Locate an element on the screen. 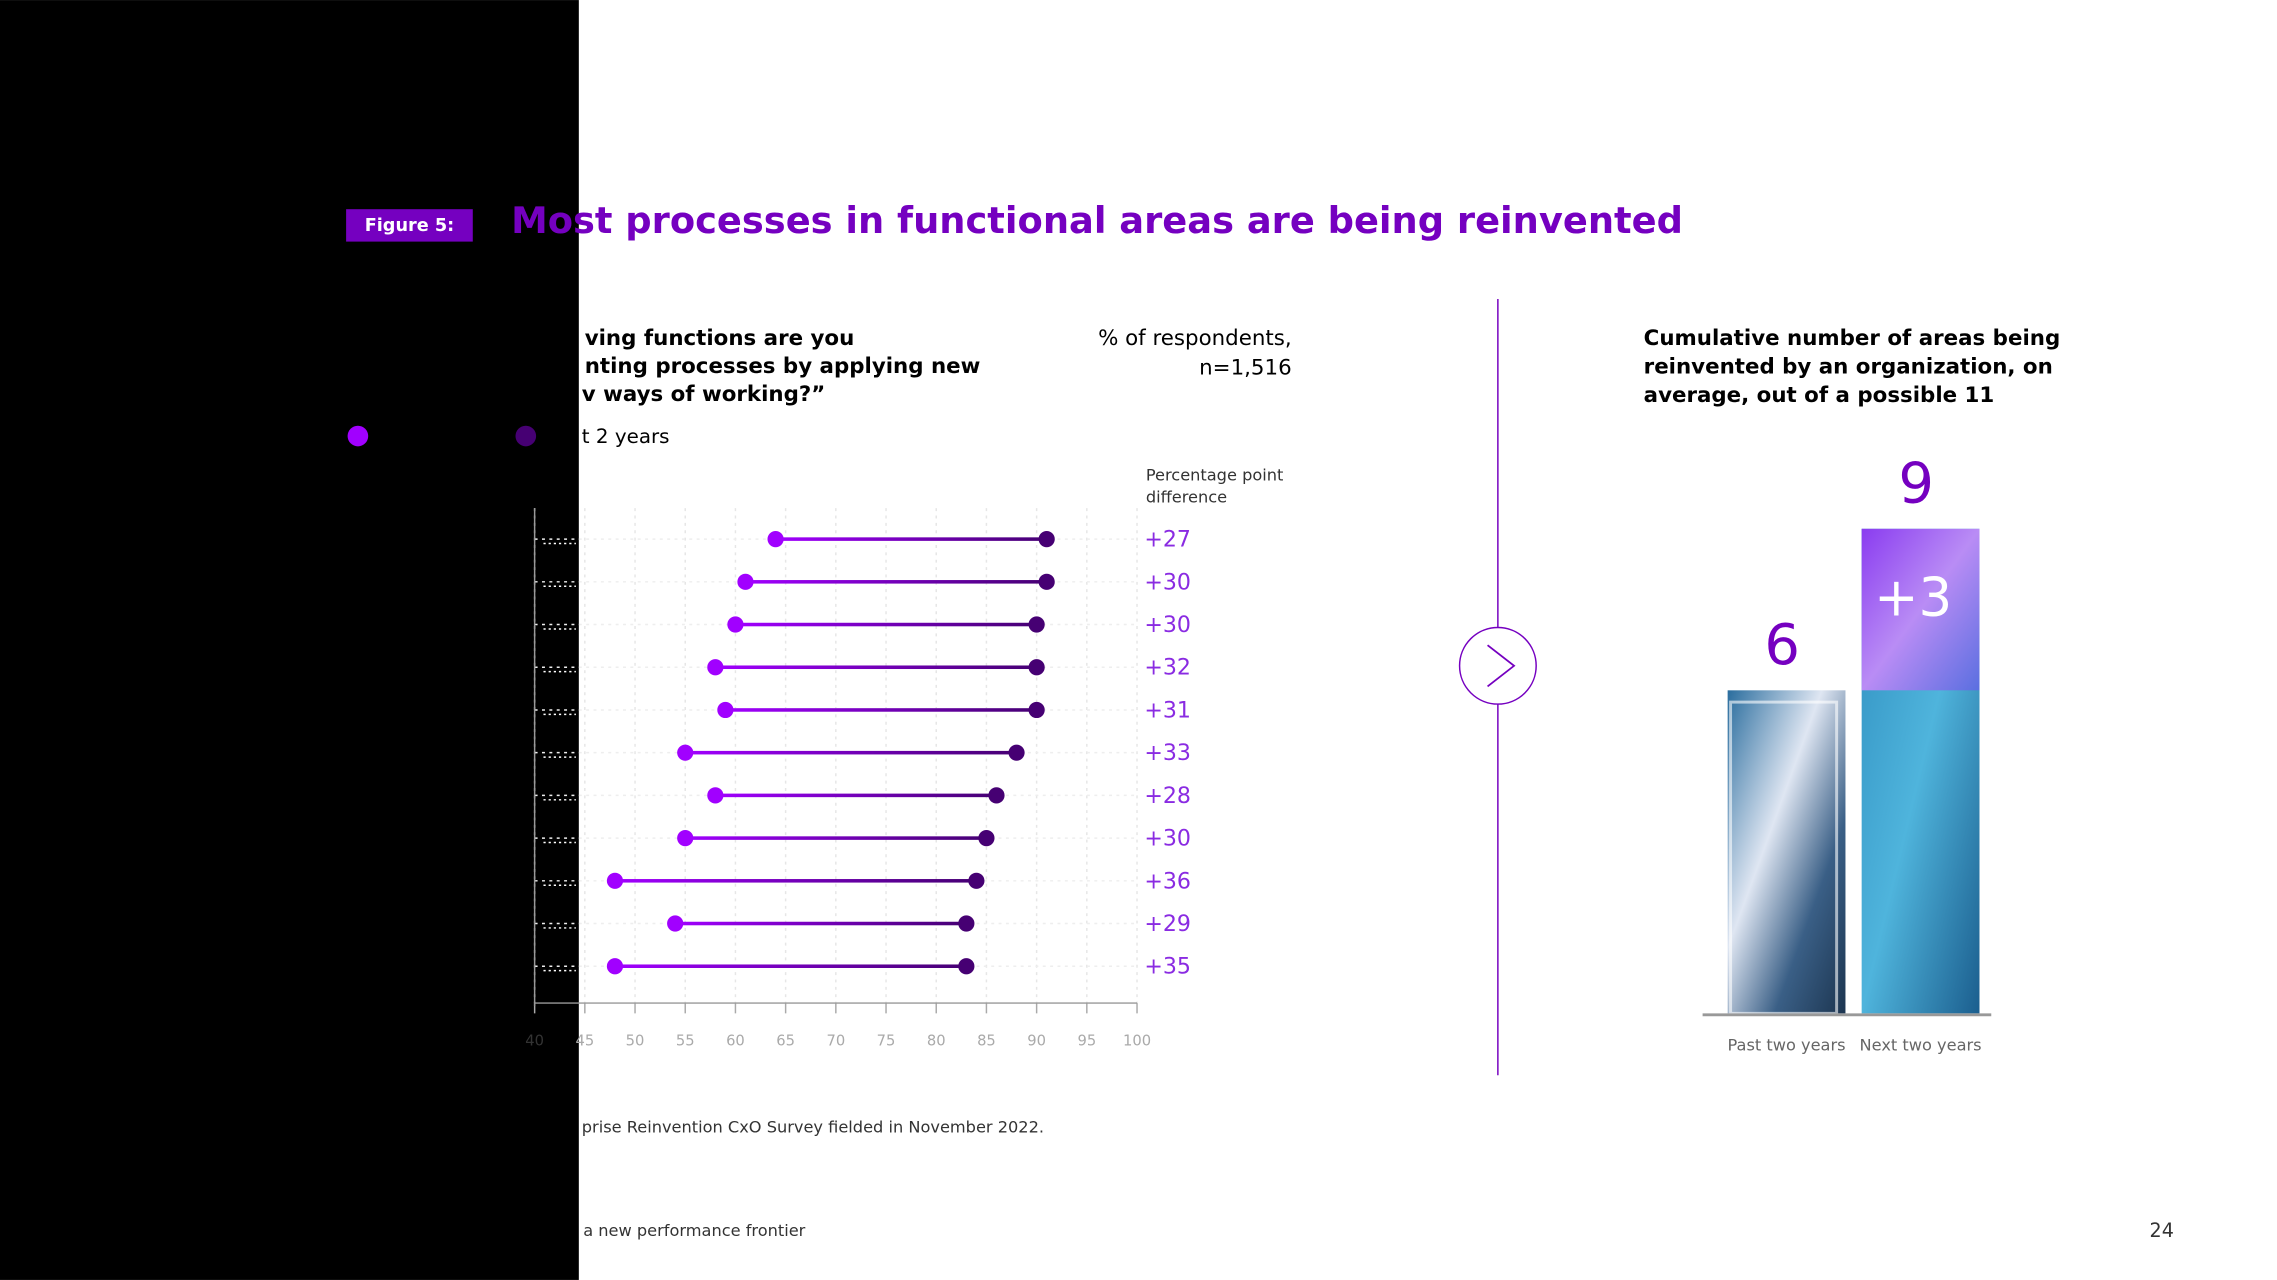 This screenshot has height=1280, width=2277. difference-label: +27 is located at coordinates (1167, 540).